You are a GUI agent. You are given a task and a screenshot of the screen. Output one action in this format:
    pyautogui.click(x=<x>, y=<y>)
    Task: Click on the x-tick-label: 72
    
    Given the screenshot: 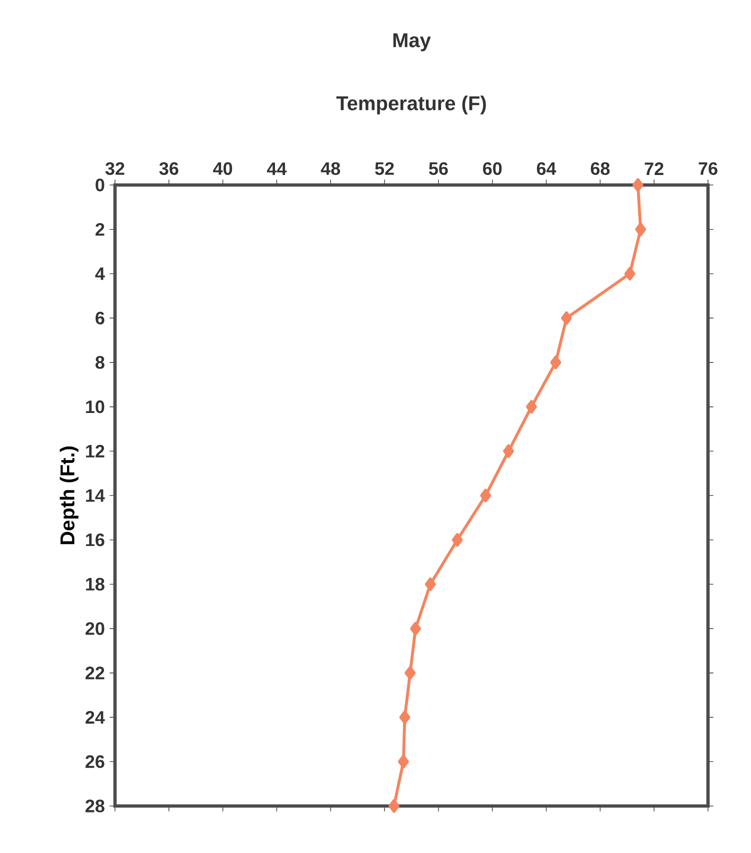 What is the action you would take?
    pyautogui.click(x=654, y=168)
    